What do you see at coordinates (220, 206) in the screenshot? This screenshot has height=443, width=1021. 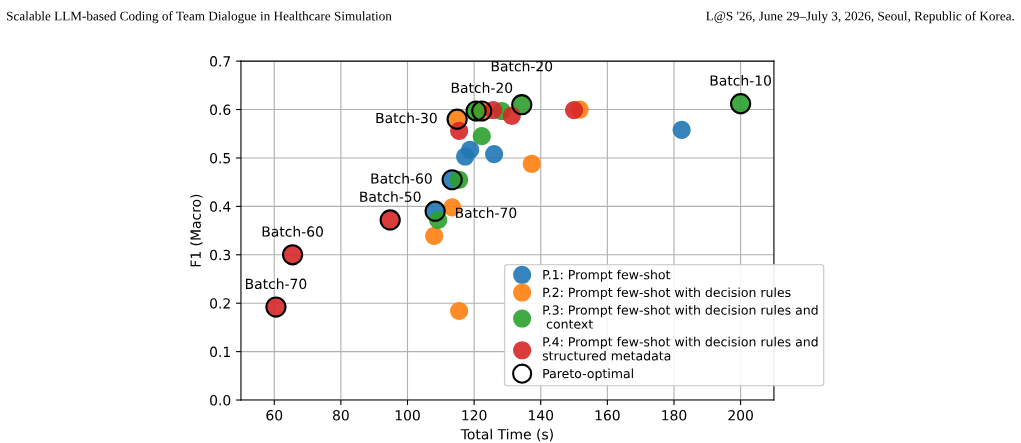 I see `y-tick-label: 0.4` at bounding box center [220, 206].